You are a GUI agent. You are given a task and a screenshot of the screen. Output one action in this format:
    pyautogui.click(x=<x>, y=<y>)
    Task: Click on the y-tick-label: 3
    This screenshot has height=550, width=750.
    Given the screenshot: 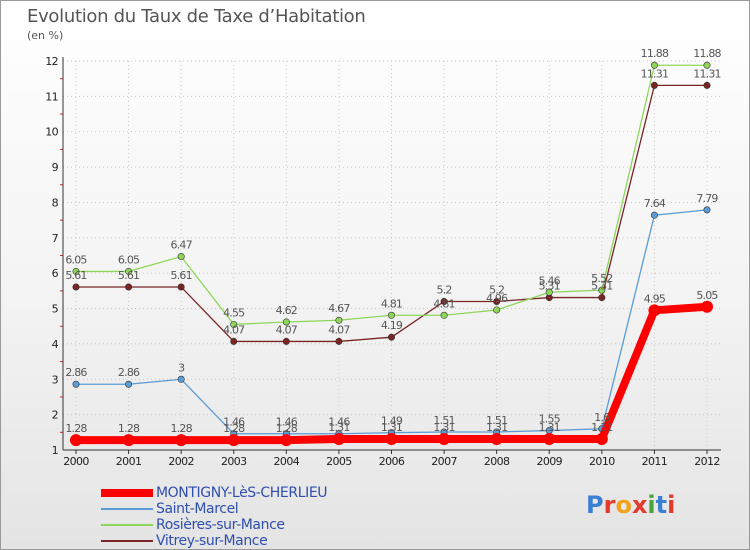 What is the action you would take?
    pyautogui.click(x=55, y=379)
    